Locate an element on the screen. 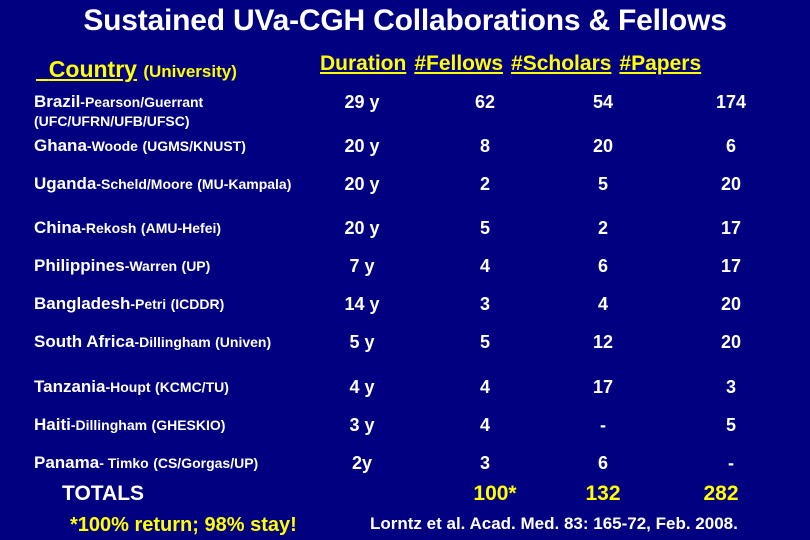 The width and height of the screenshot is (810, 540). scholars-cell: 5 is located at coordinates (602, 184).